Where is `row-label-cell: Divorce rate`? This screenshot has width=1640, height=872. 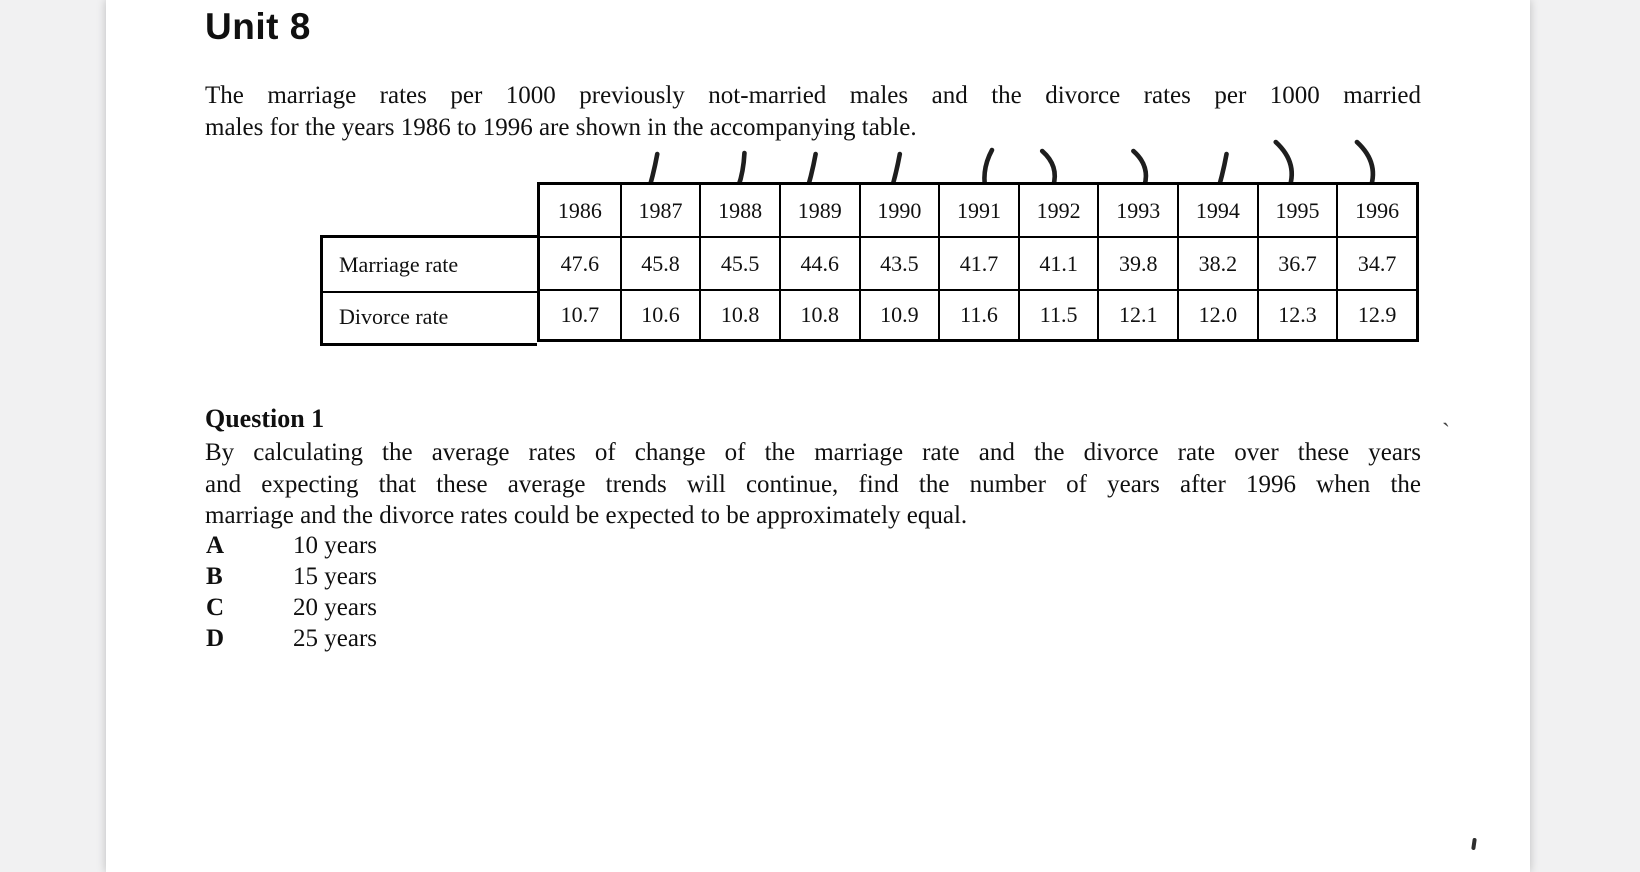
row-label-cell: Divorce rate is located at coordinates (430, 316).